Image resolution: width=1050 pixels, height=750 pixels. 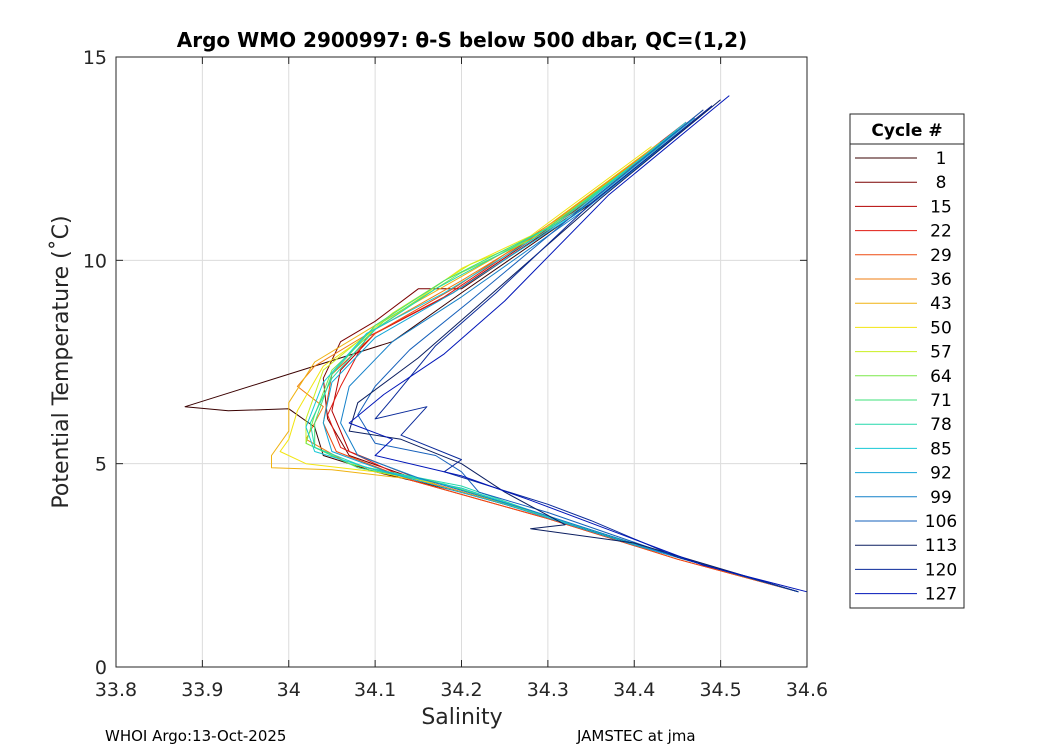 What do you see at coordinates (941, 474) in the screenshot?
I see `legend-label-92: 92` at bounding box center [941, 474].